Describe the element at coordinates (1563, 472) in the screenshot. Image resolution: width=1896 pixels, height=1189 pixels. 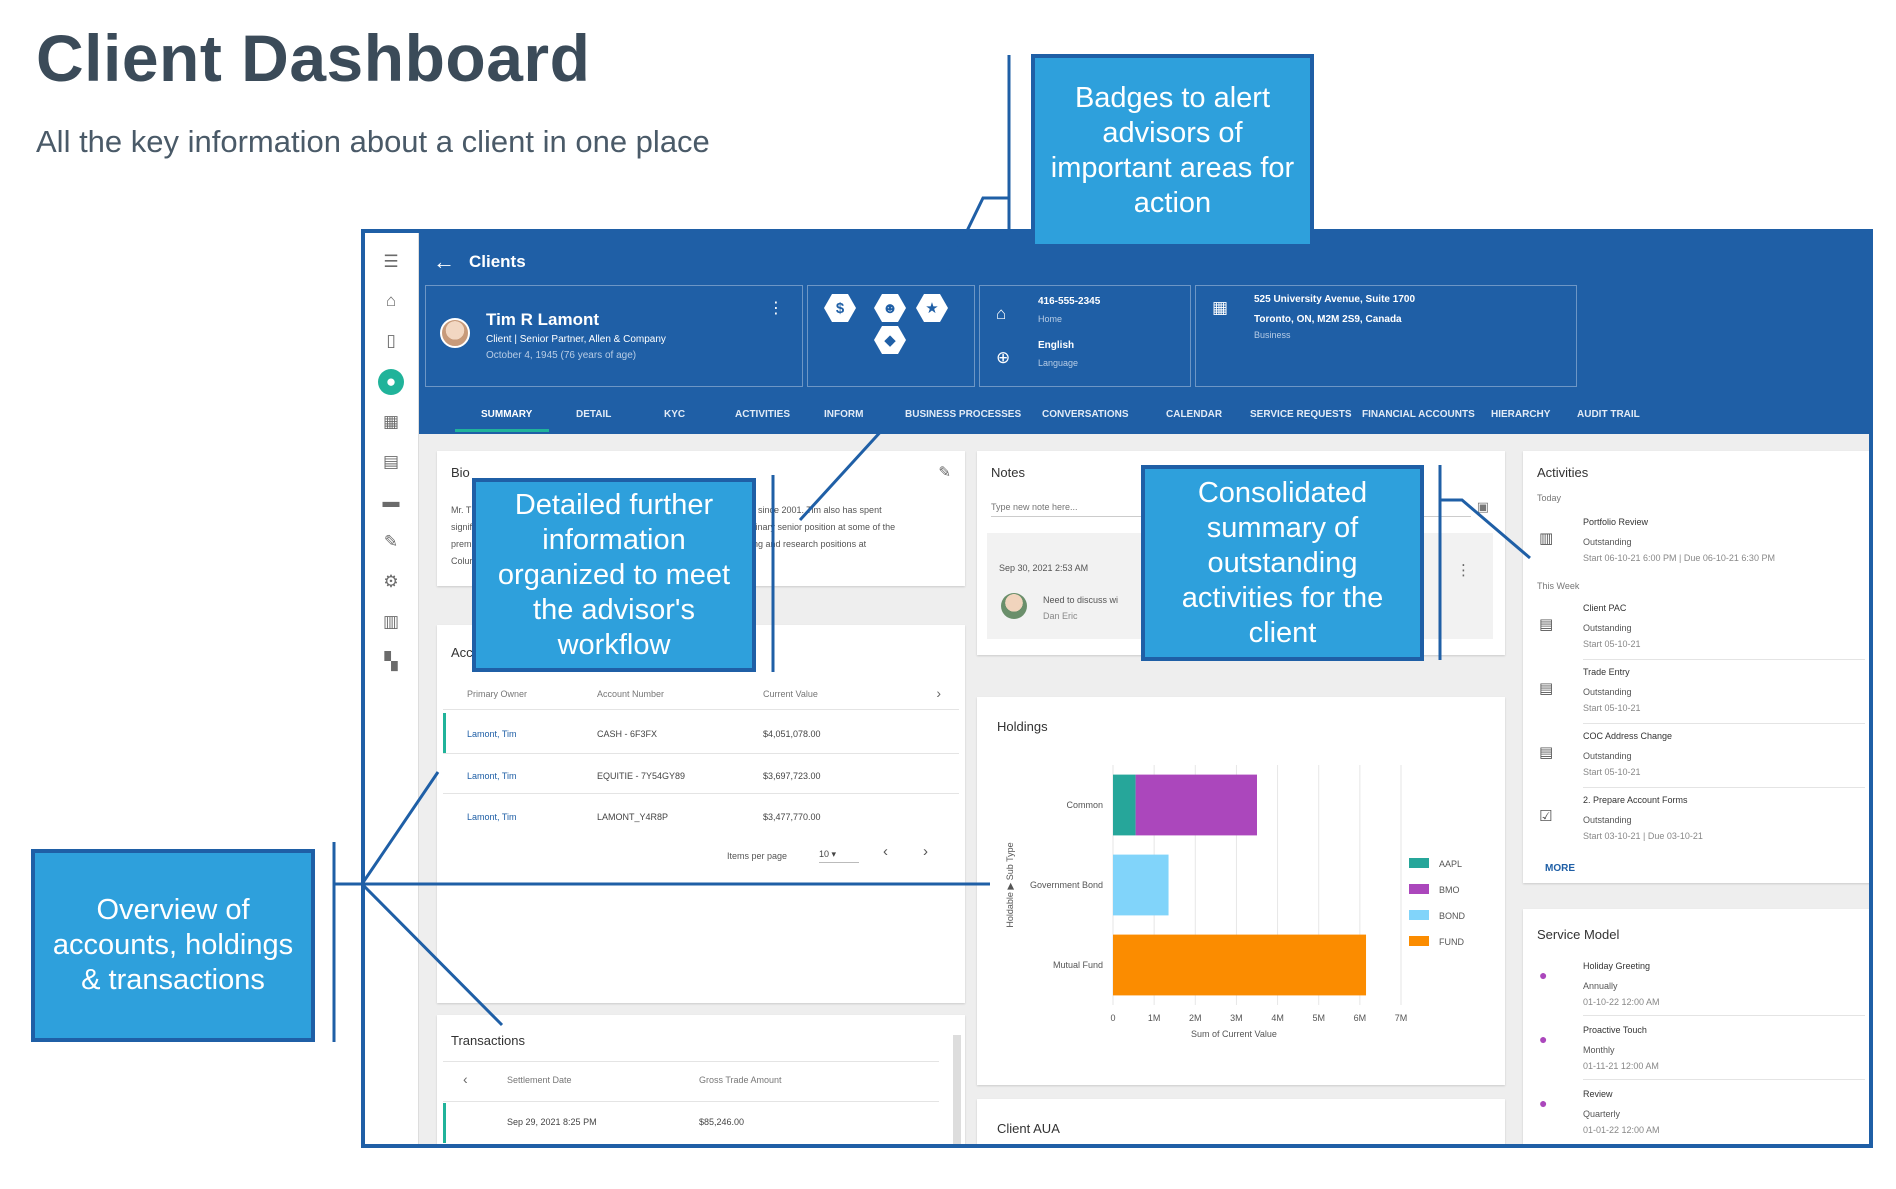
I see `activities-title: Activities` at that location.